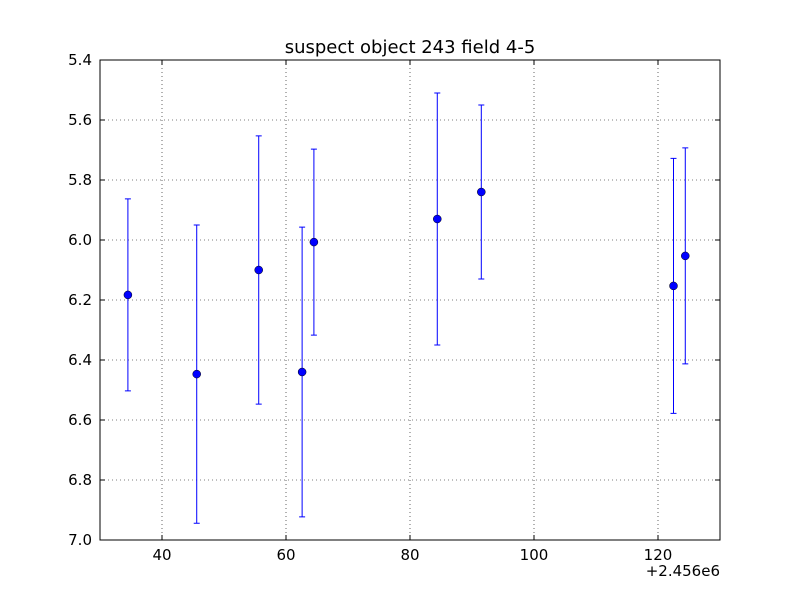 The image size is (800, 600). What do you see at coordinates (80, 240) in the screenshot?
I see `y-tick-label: 6.0` at bounding box center [80, 240].